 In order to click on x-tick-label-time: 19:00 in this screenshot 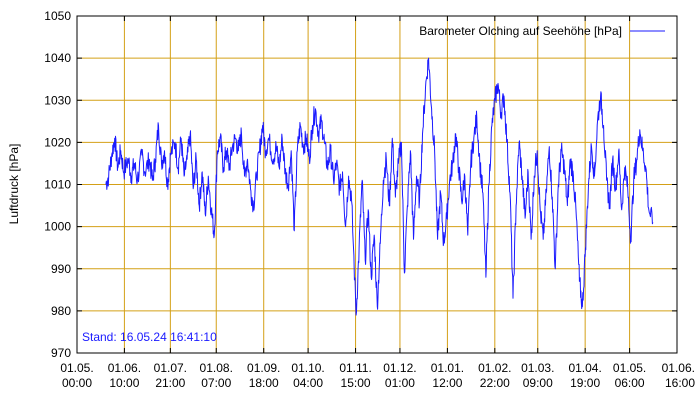, I will do `click(585, 383)`.